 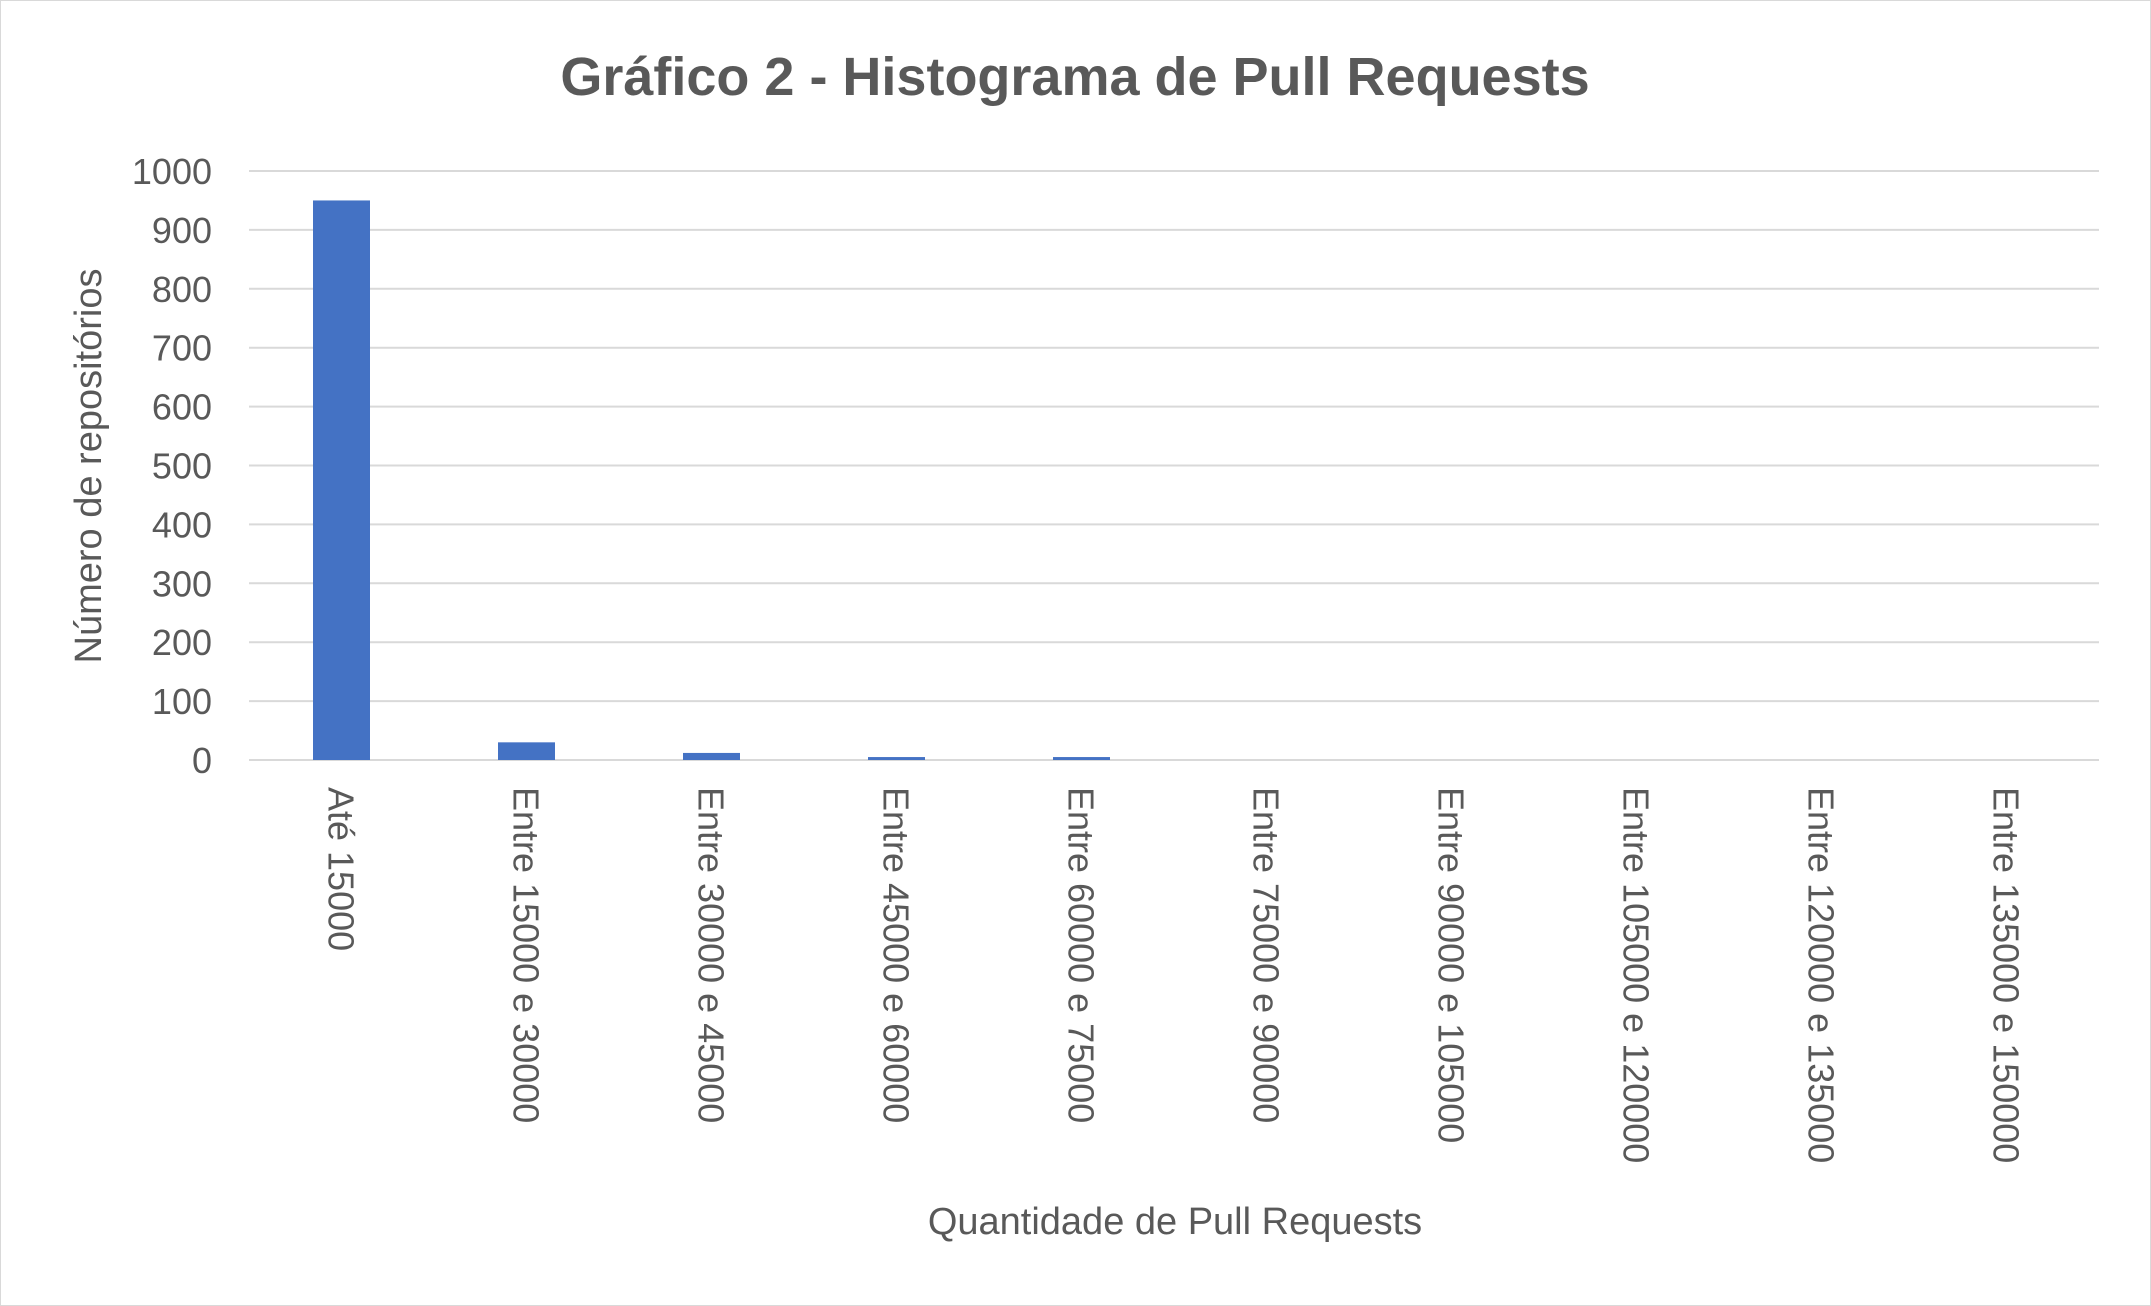 What do you see at coordinates (182, 348) in the screenshot?
I see `y-tick-label: 700` at bounding box center [182, 348].